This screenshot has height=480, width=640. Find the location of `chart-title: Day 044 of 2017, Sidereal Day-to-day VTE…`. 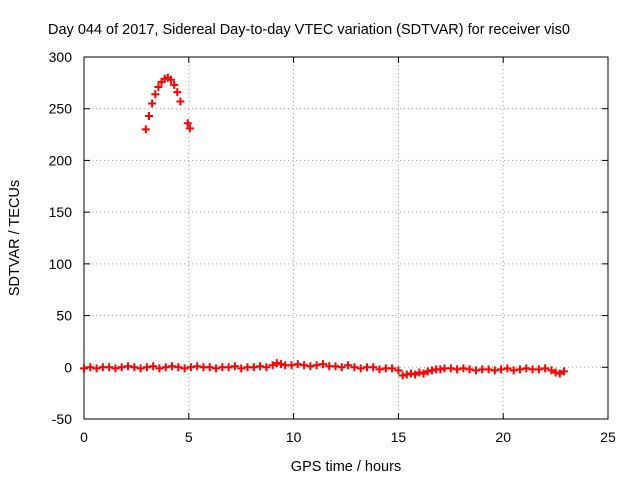

chart-title: Day 044 of 2017, Sidereal Day-to-day VTE… is located at coordinates (309, 30).